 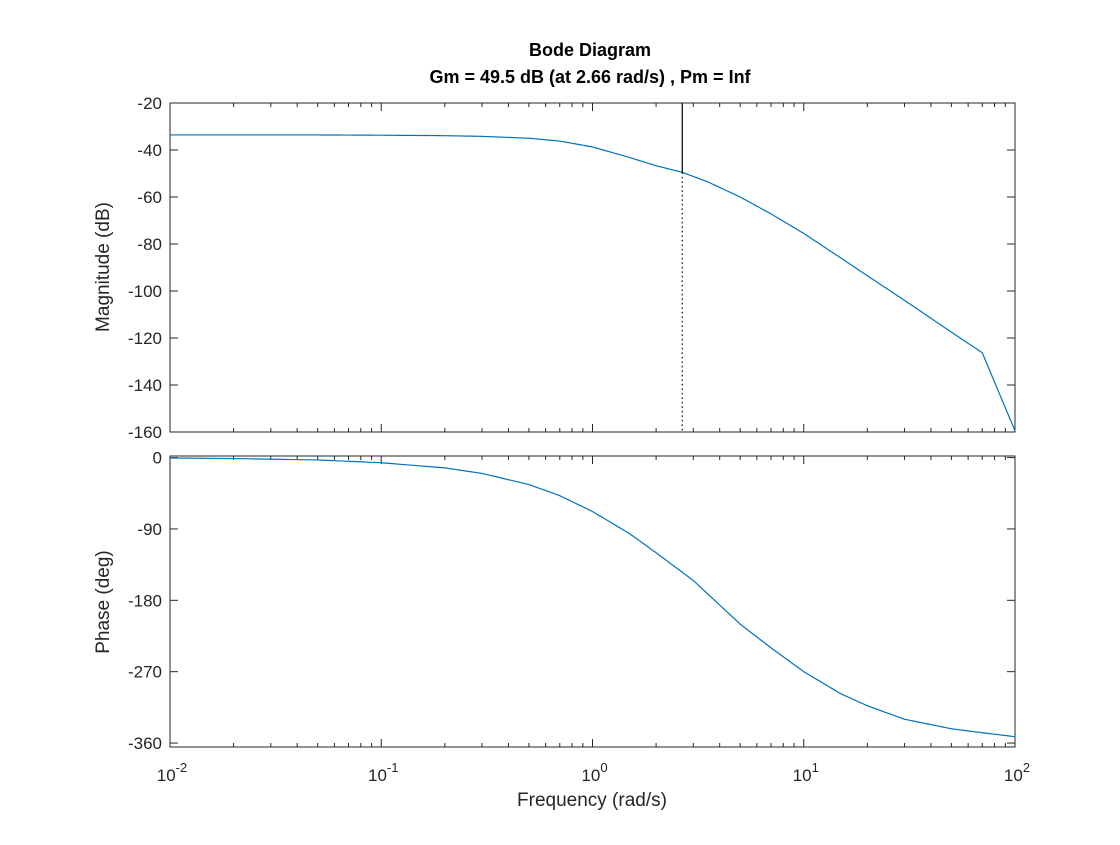 What do you see at coordinates (145, 385) in the screenshot?
I see `magnitude-y-tick-label: -140` at bounding box center [145, 385].